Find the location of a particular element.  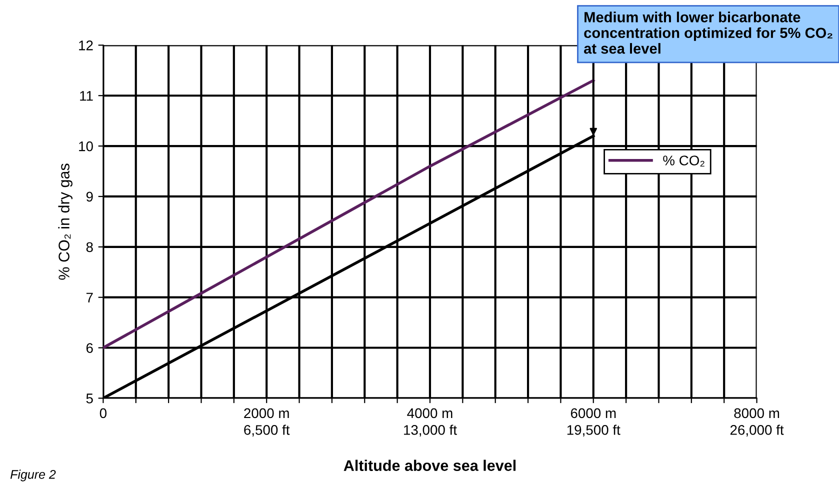

x2-tick-label: 6,500 ft is located at coordinates (267, 430).